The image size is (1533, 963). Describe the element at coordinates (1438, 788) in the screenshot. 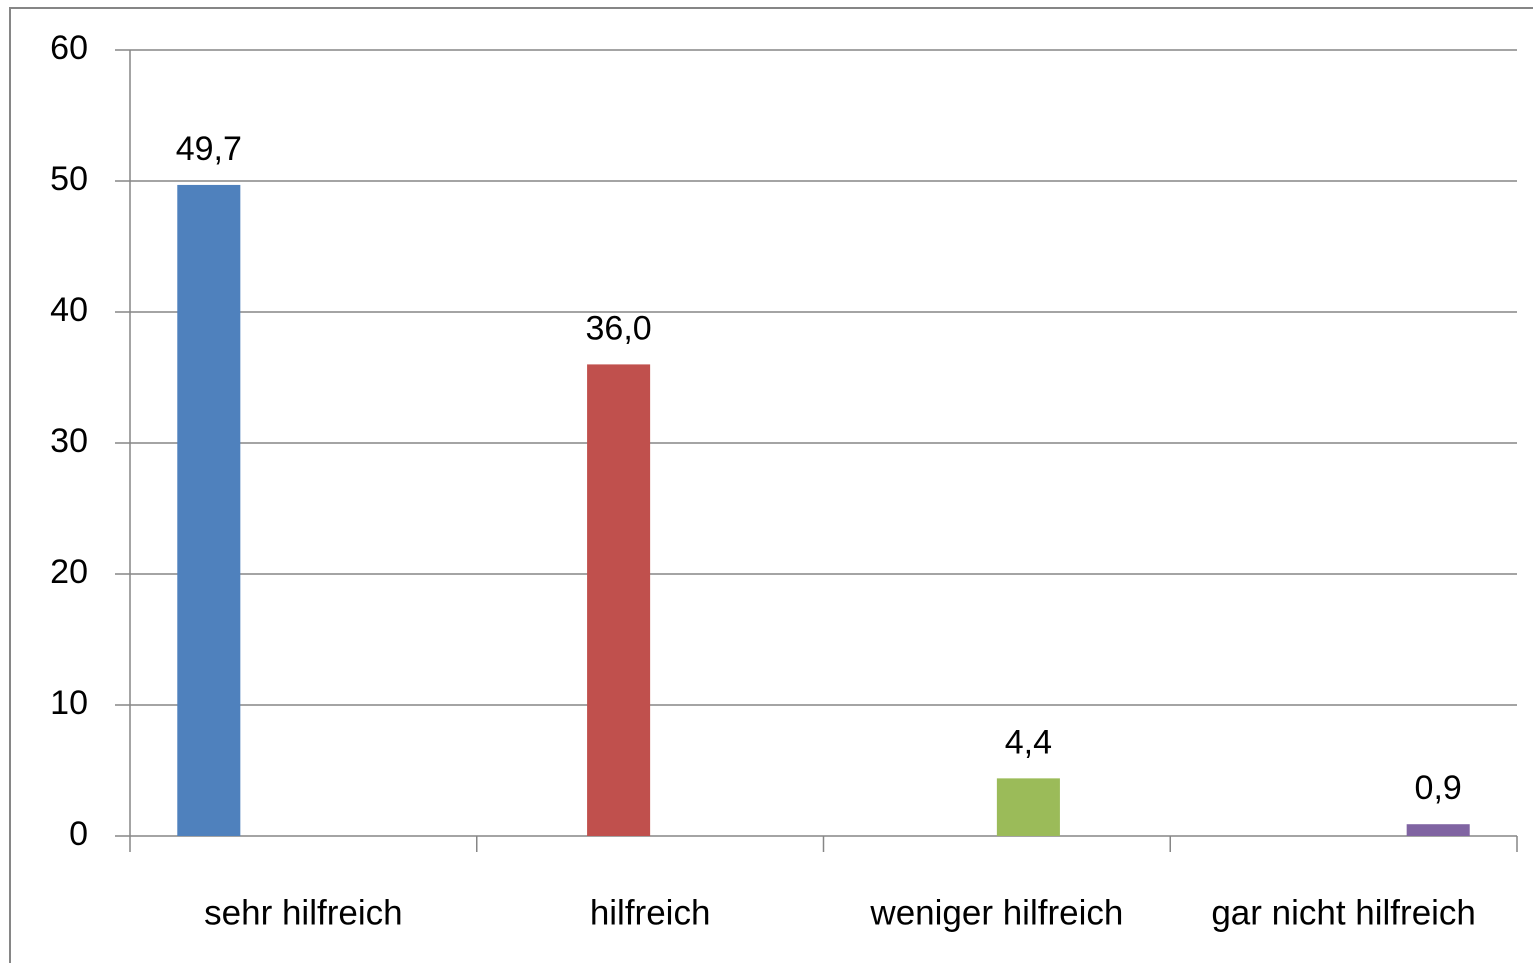

I see `value-label: 0,9` at that location.